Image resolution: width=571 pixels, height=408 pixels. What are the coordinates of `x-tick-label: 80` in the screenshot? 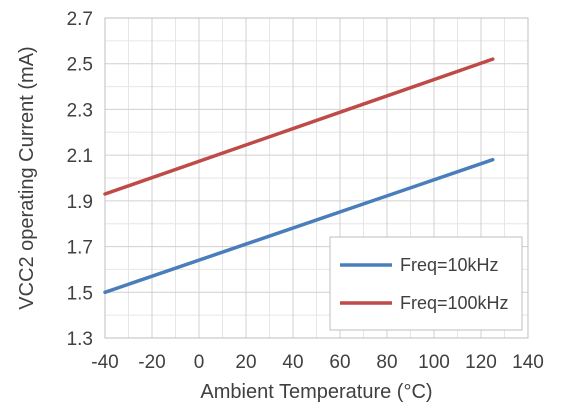 It's located at (386, 362).